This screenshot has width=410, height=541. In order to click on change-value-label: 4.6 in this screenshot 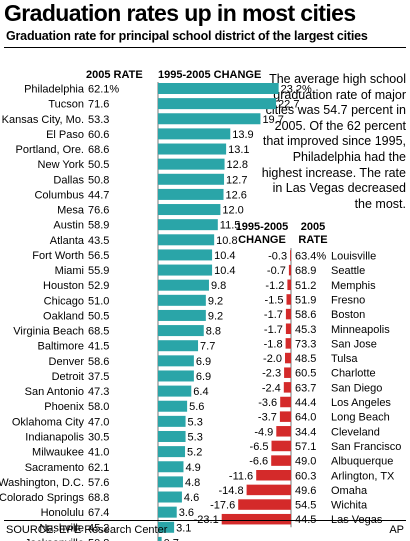, I will do `click(191, 498)`.